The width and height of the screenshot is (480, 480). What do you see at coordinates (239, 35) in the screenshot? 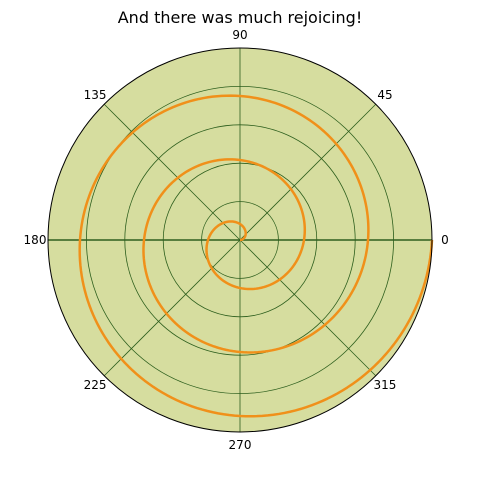
I see `theta-tick-label-90: 90` at bounding box center [239, 35].